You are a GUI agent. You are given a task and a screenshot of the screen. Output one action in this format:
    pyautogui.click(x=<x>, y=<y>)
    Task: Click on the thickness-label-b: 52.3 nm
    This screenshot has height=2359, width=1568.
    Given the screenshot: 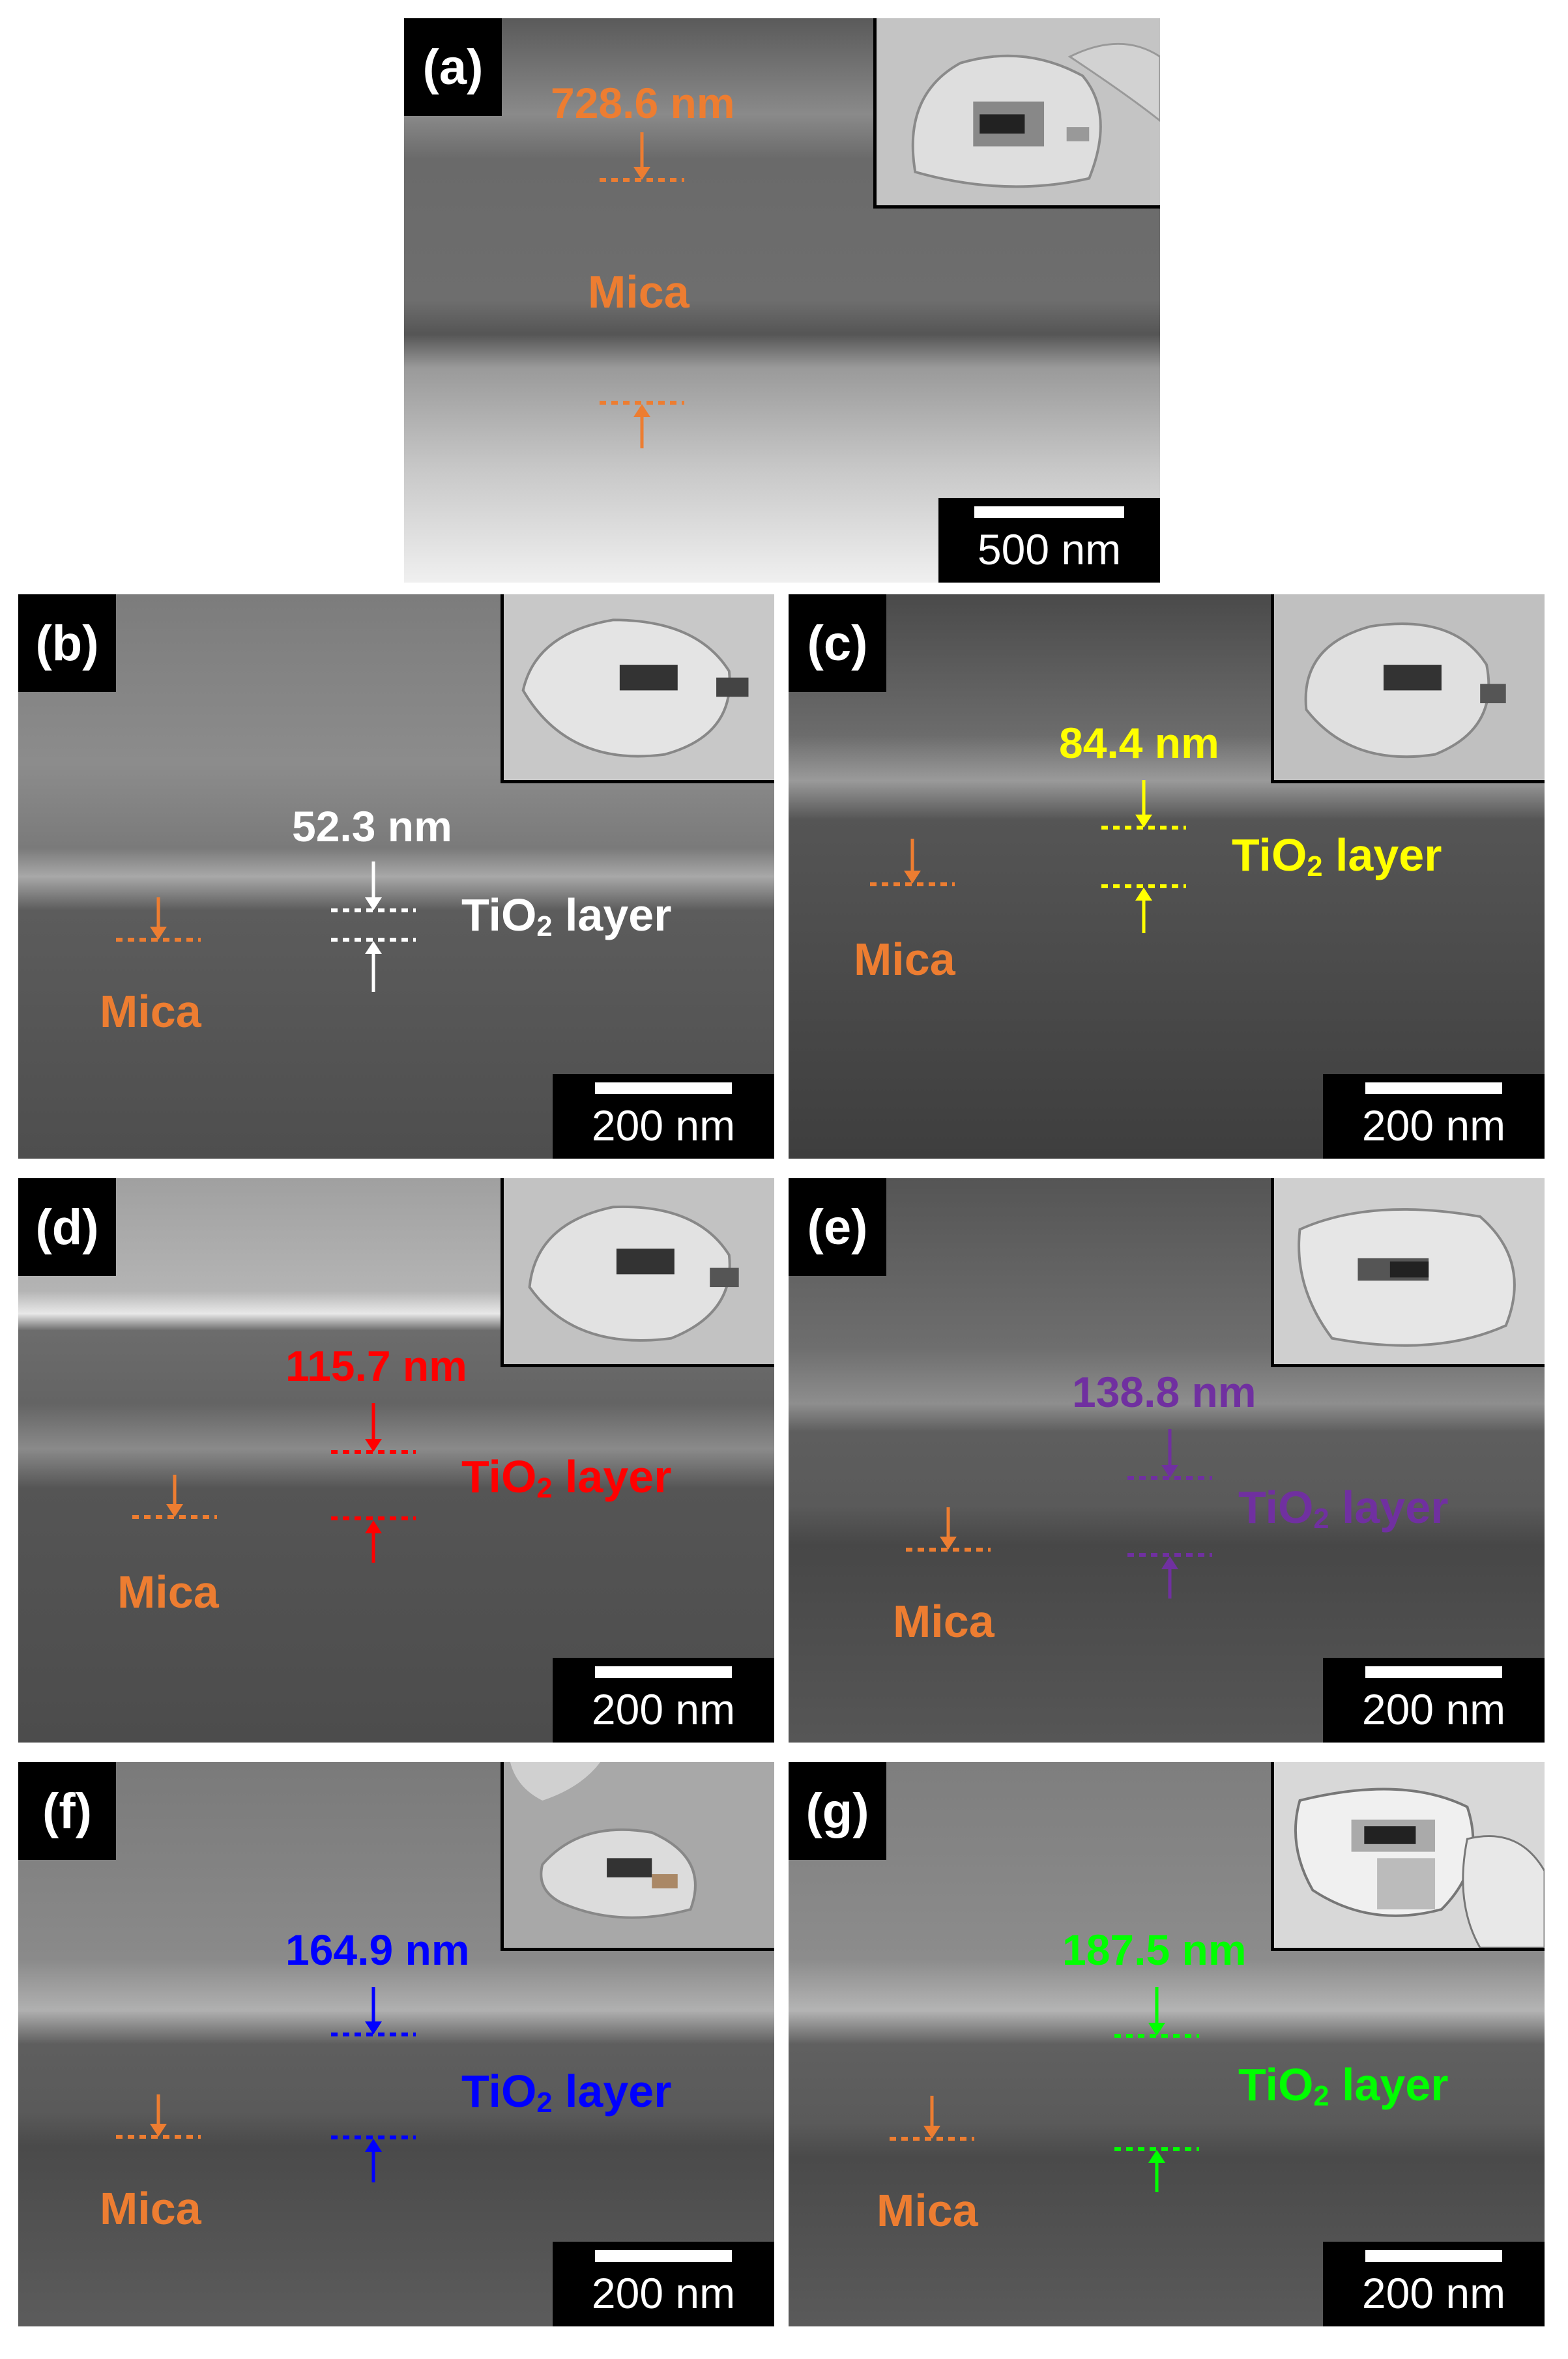 What is the action you would take?
    pyautogui.click(x=372, y=826)
    